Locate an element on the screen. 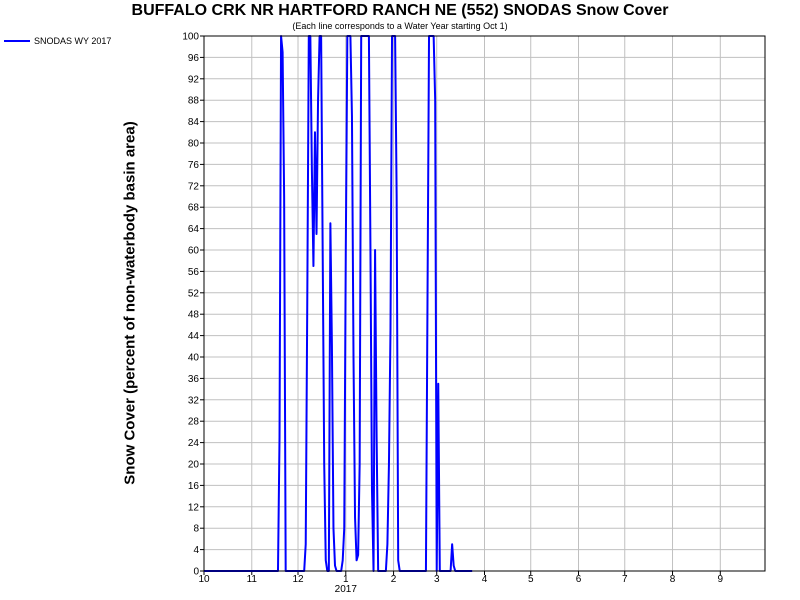 The width and height of the screenshot is (800, 600). legend-label: SNODAS WY 2017 is located at coordinates (73, 41).